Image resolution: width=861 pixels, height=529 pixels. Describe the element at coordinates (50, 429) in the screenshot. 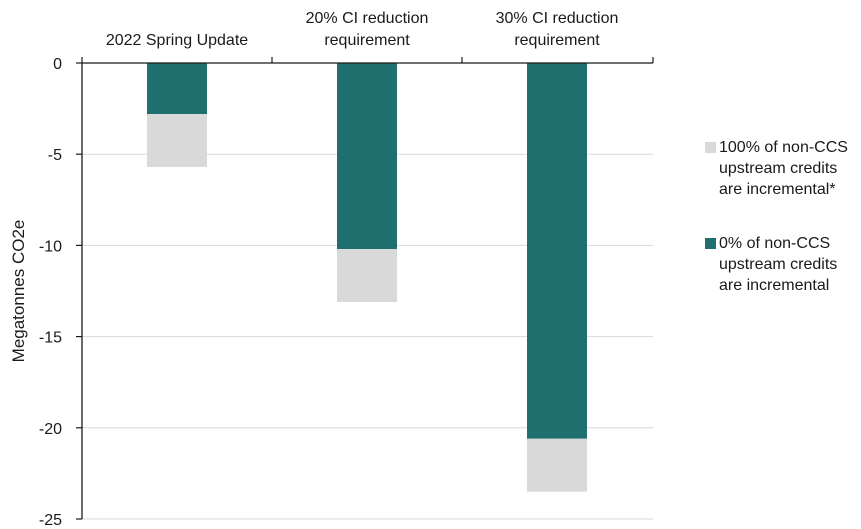

I see `y-tick-label: -20` at that location.